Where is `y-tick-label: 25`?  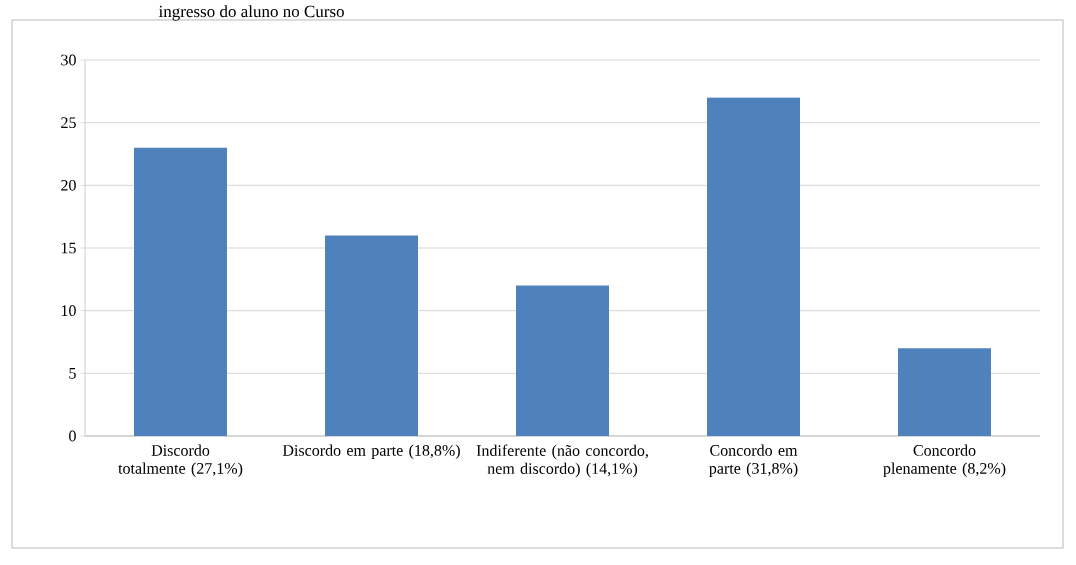 y-tick-label: 25 is located at coordinates (68, 123).